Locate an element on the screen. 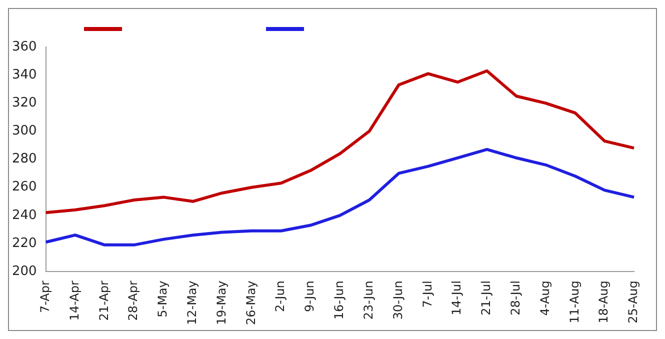 This screenshot has height=339, width=665. y-tick-label: 280 is located at coordinates (24, 159).